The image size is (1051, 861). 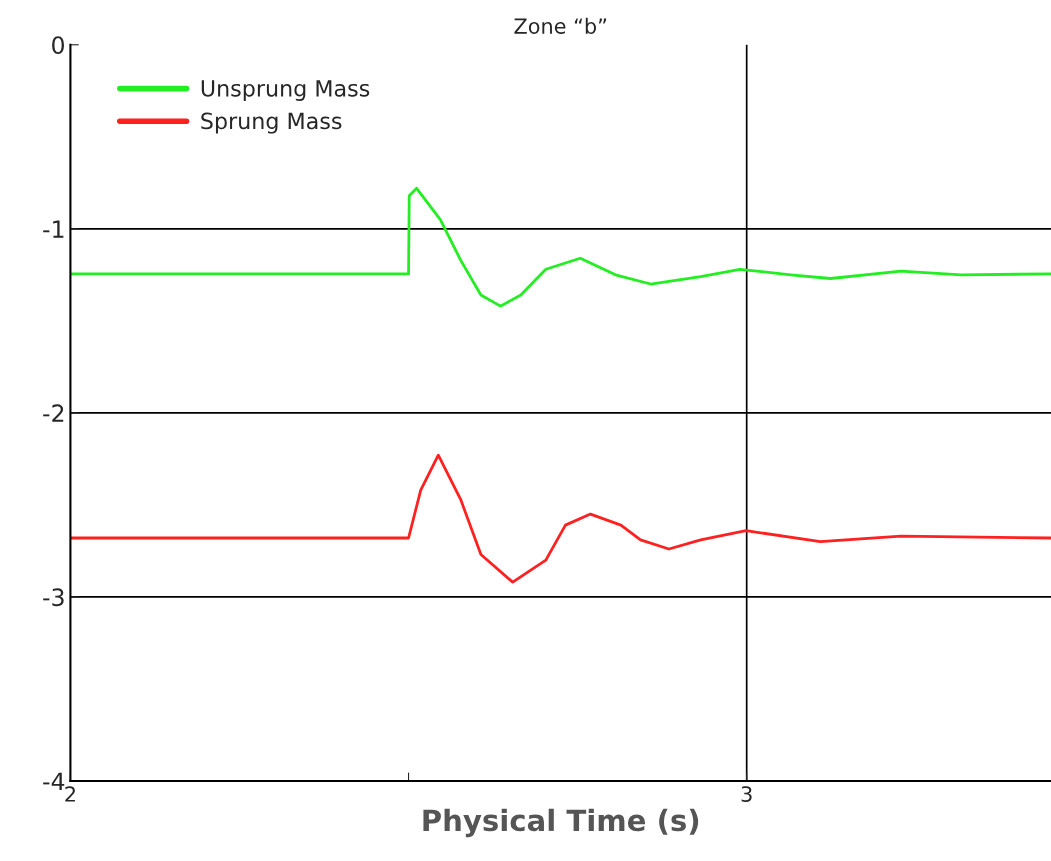 What do you see at coordinates (58, 45) in the screenshot?
I see `y-tick-label: 0` at bounding box center [58, 45].